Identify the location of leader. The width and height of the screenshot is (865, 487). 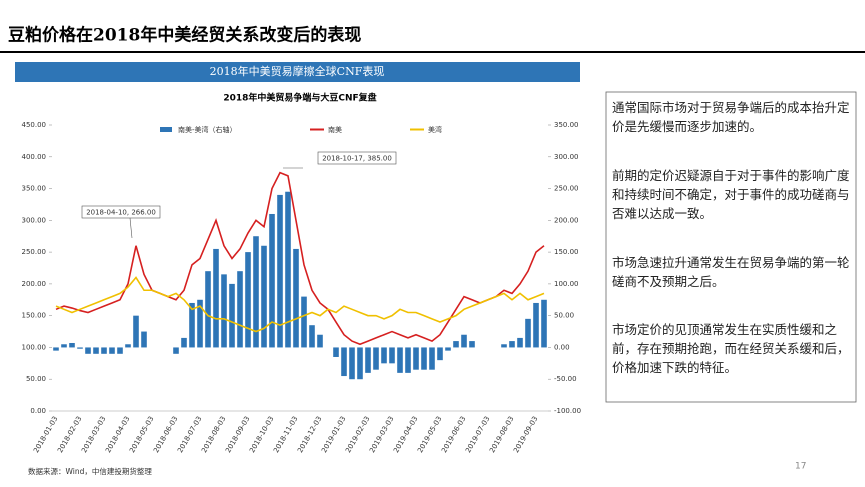
(131, 228).